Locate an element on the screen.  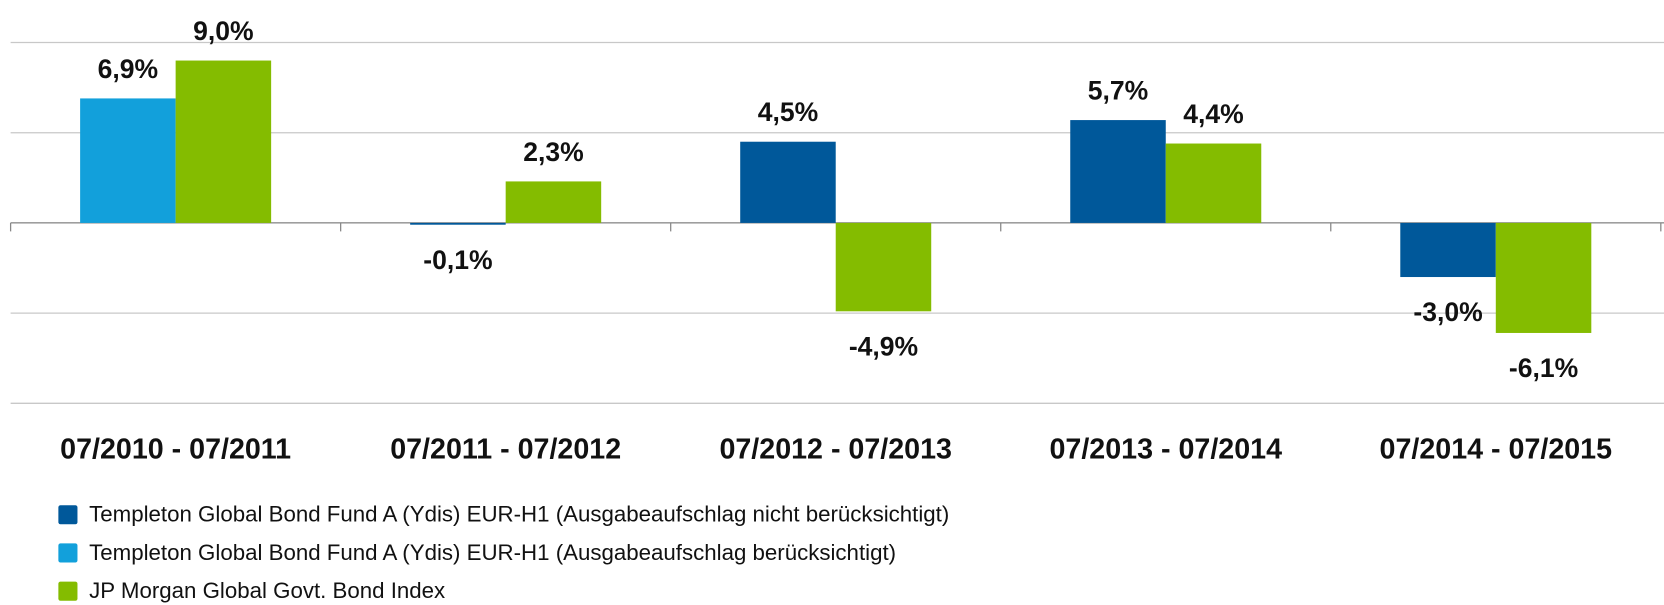
value-label: 5,7% is located at coordinates (1118, 90).